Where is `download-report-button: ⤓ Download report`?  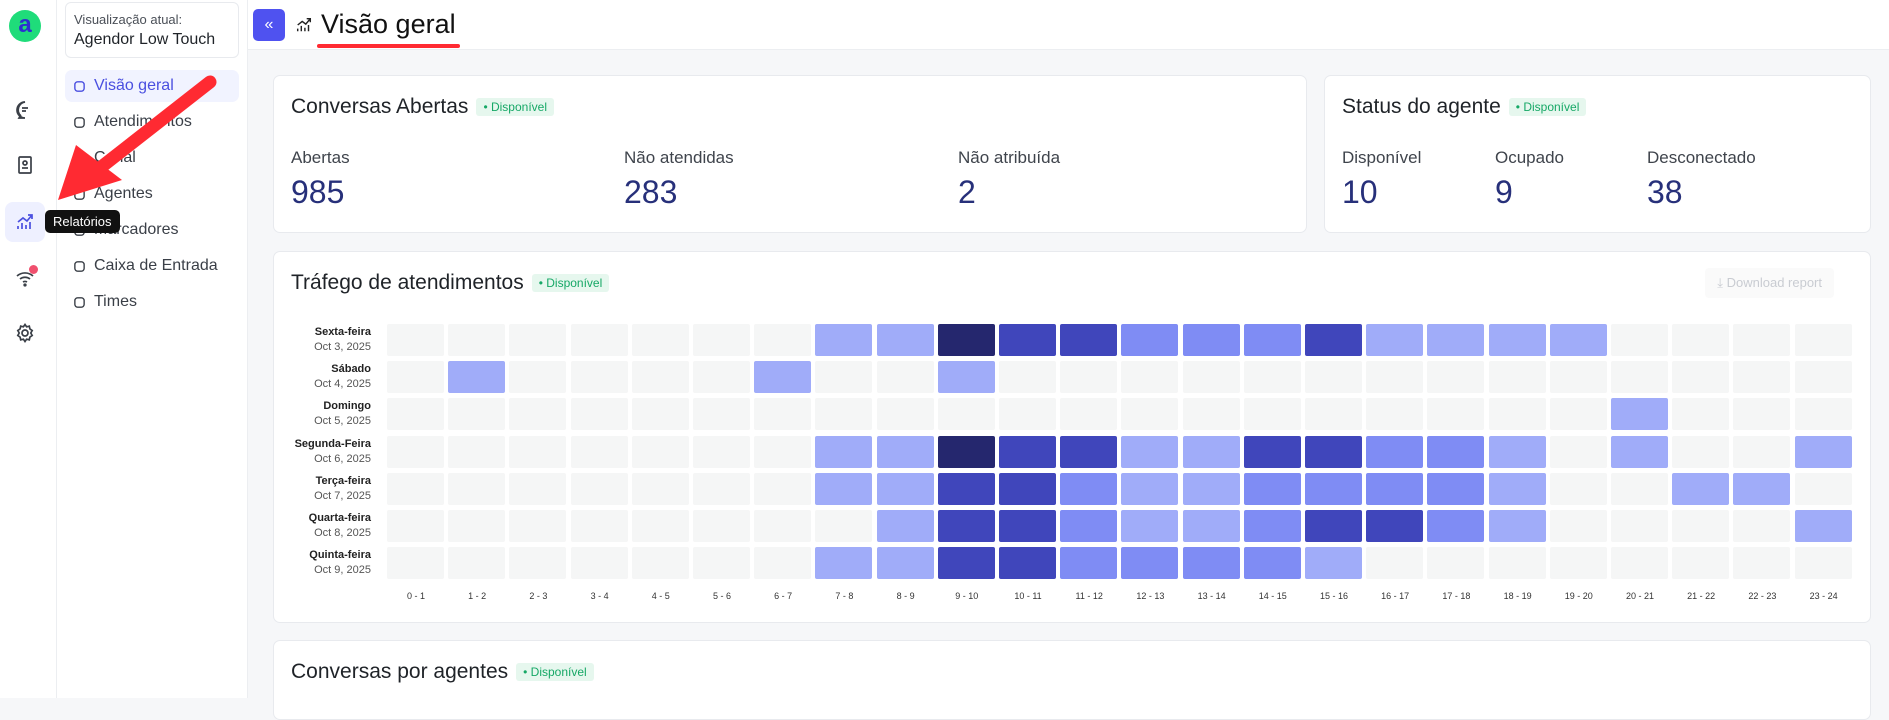
download-report-button: ⤓ Download report is located at coordinates (1769, 283).